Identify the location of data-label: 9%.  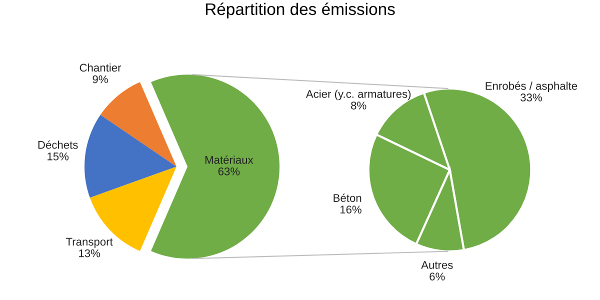
(100, 79).